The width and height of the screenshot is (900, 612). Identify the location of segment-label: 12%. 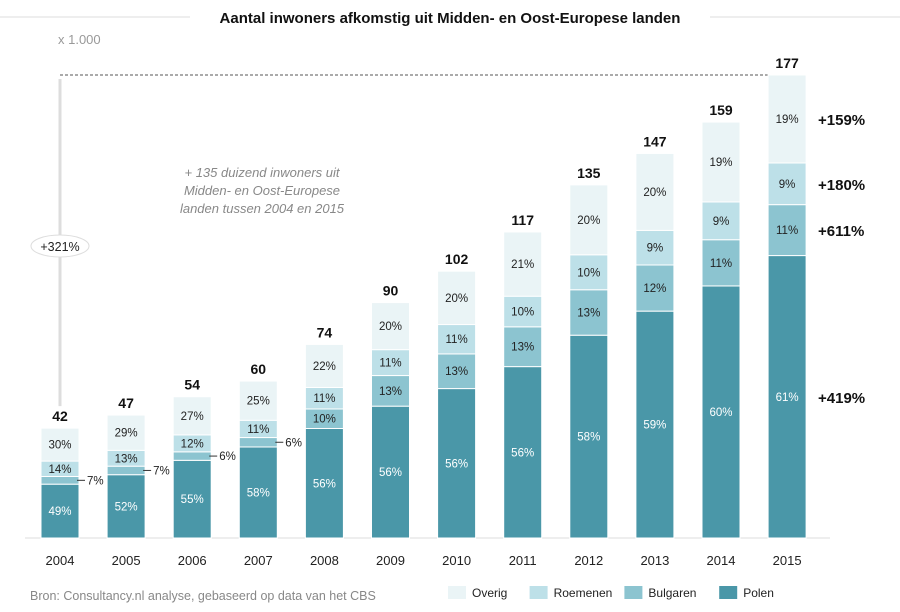
(654, 289).